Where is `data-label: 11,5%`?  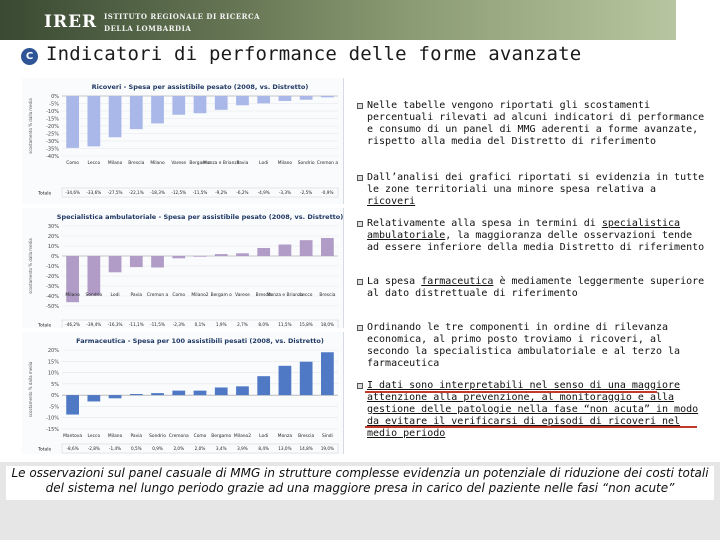 data-label: 11,5% is located at coordinates (284, 324).